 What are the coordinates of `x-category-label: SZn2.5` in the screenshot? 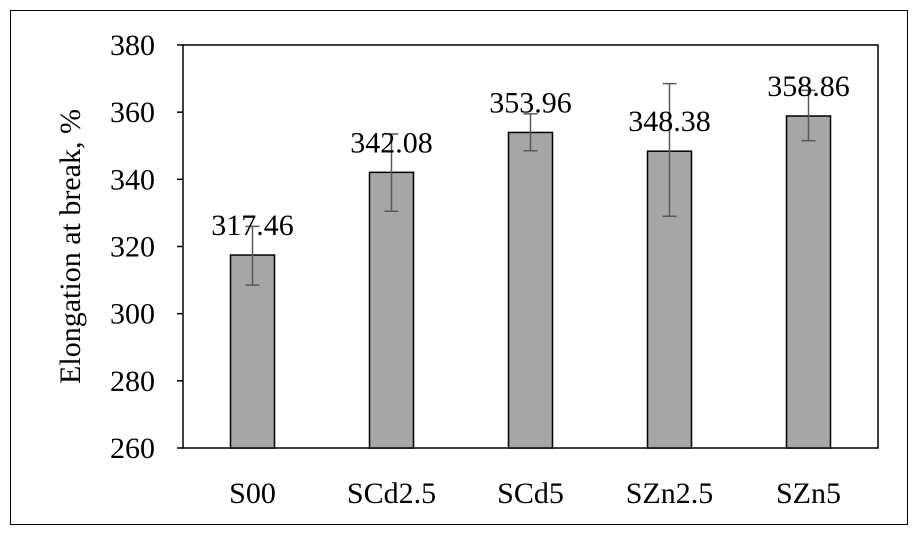 It's located at (670, 493).